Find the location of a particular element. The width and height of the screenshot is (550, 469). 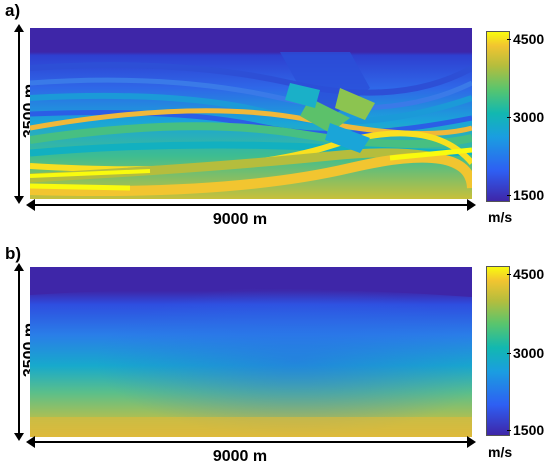

panel-a-width-arrow is located at coordinates (251, 205).